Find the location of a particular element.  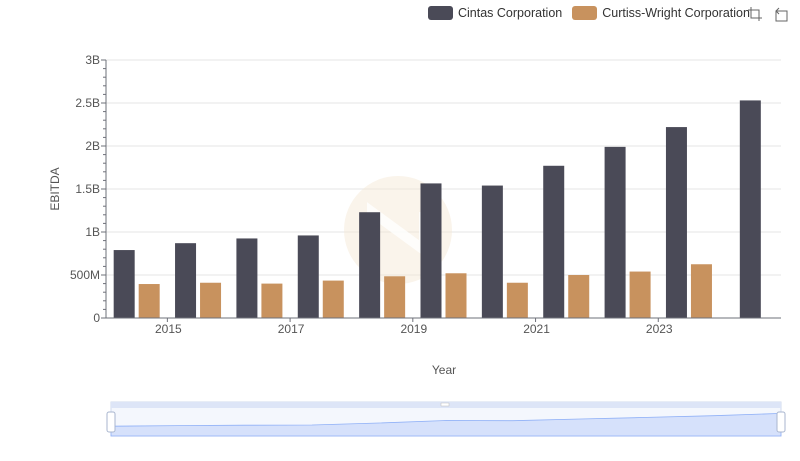

legend-label-cintas: Cintas Corporation is located at coordinates (510, 13).